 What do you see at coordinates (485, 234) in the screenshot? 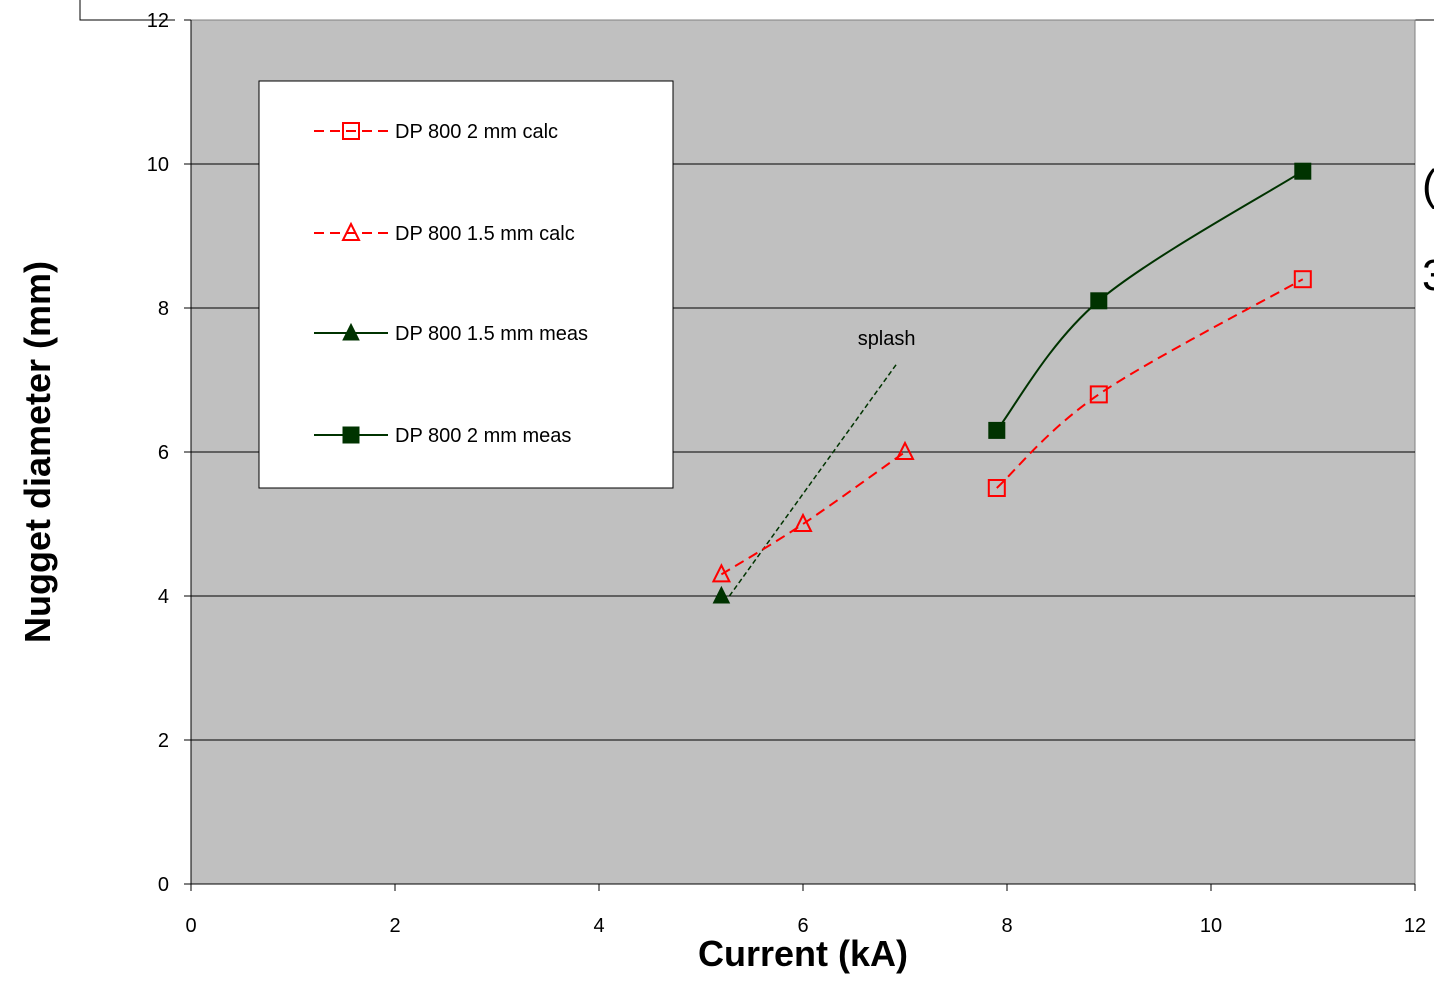
I see `legend-label: DP 800 1.5 mm calc` at bounding box center [485, 234].